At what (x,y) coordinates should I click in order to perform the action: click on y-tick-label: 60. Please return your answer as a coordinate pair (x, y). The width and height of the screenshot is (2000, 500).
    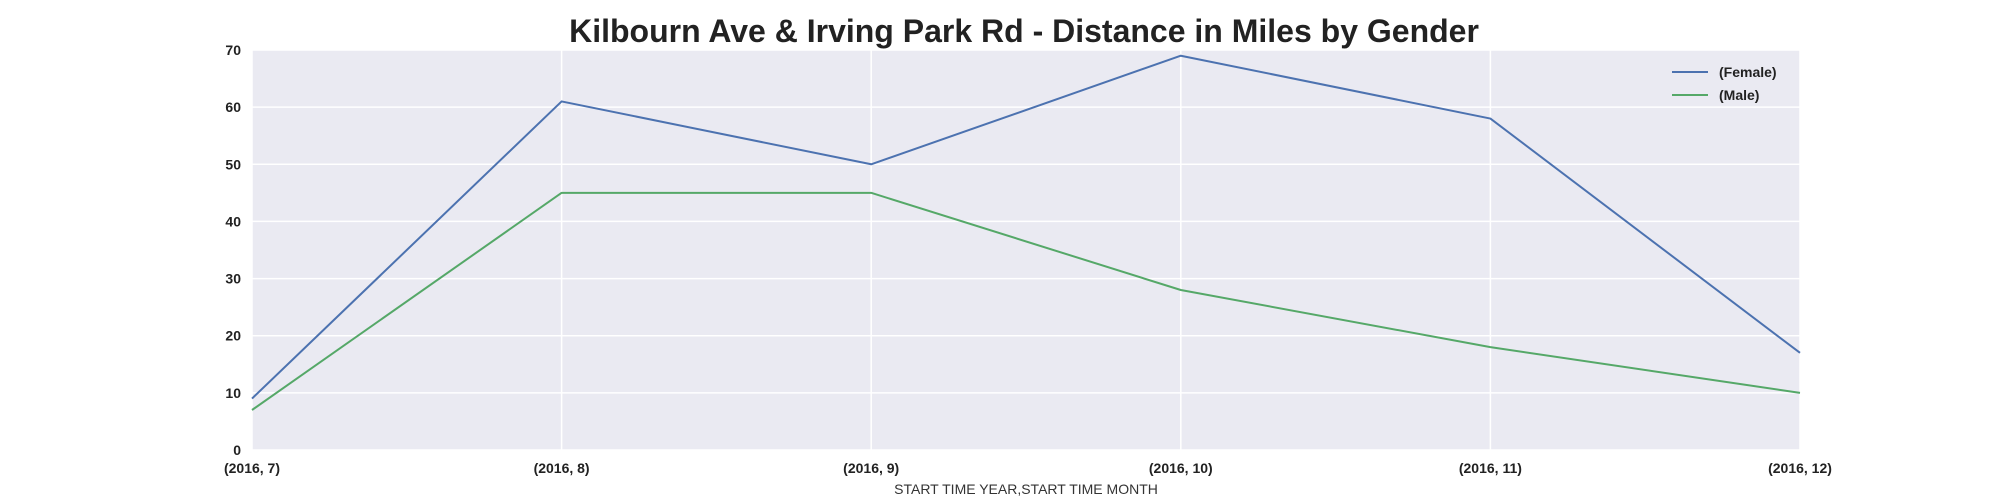
    Looking at the image, I should click on (233, 107).